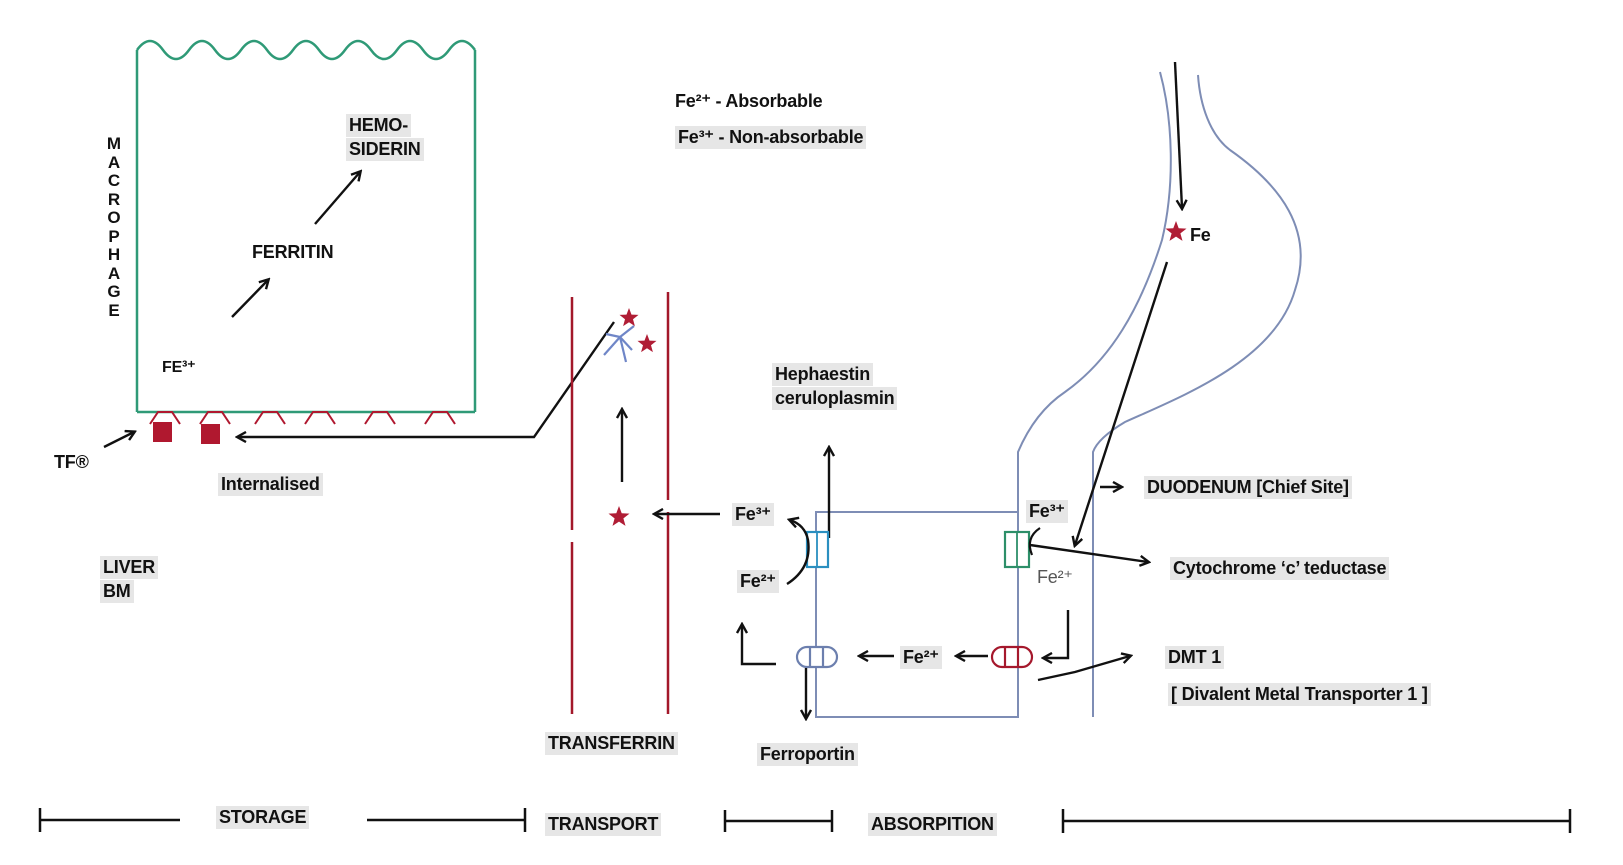 The height and width of the screenshot is (865, 1623). I want to click on transferrin-label: TRANSFERRIN, so click(611, 743).